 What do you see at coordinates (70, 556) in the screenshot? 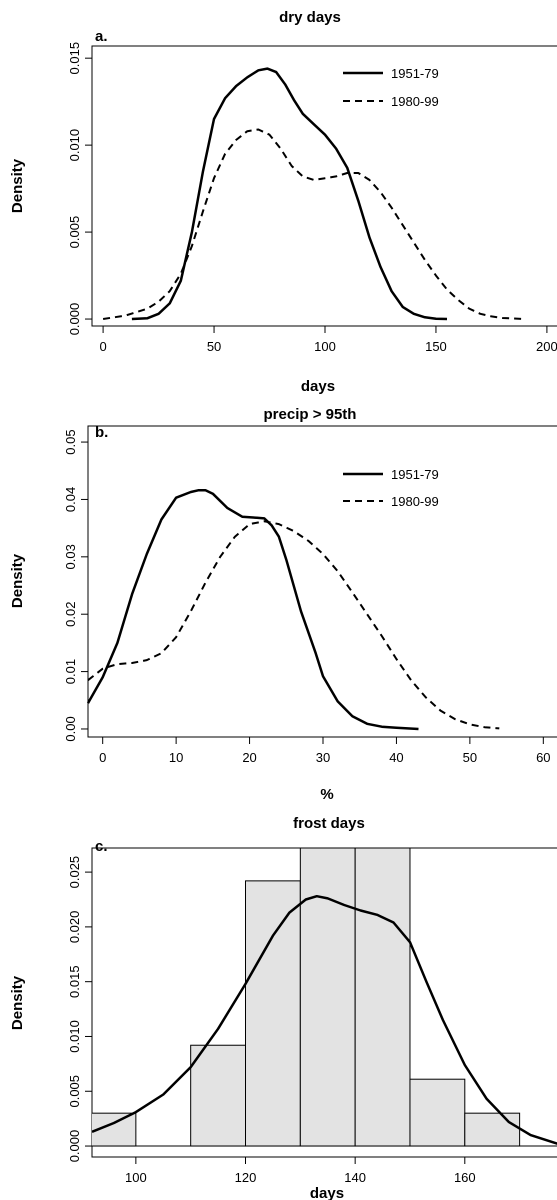
I see `y-tick-label: 0.03` at bounding box center [70, 556].